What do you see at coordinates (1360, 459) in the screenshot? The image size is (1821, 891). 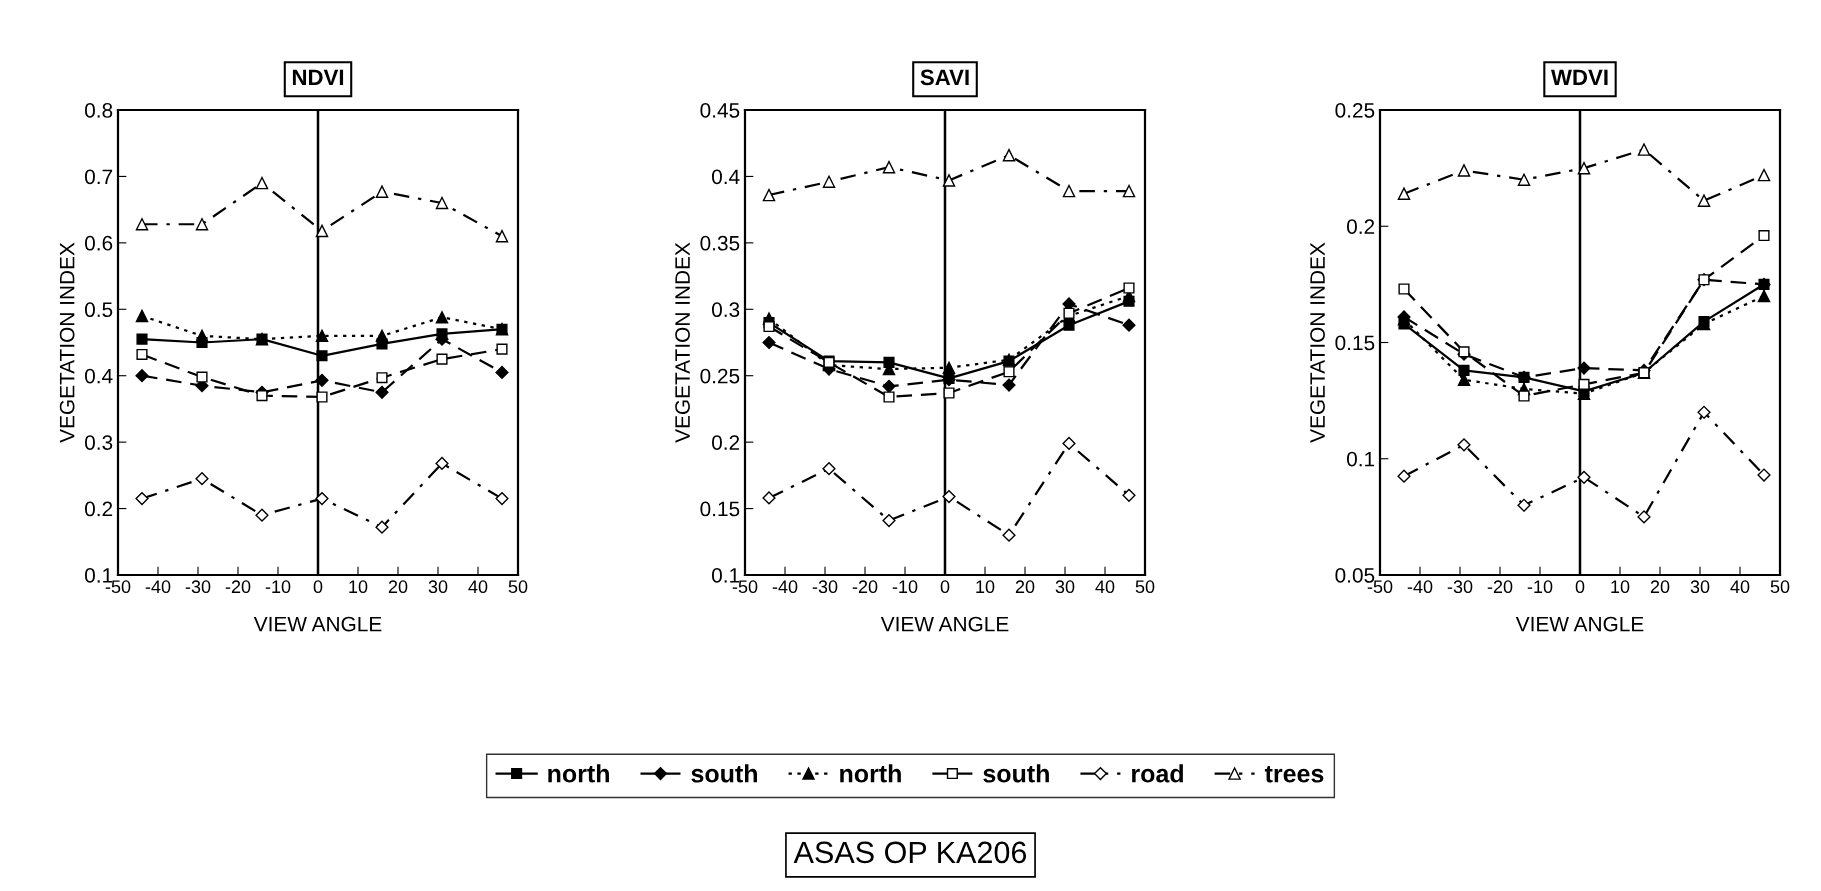 I see `y-tick-label: 0.1` at bounding box center [1360, 459].